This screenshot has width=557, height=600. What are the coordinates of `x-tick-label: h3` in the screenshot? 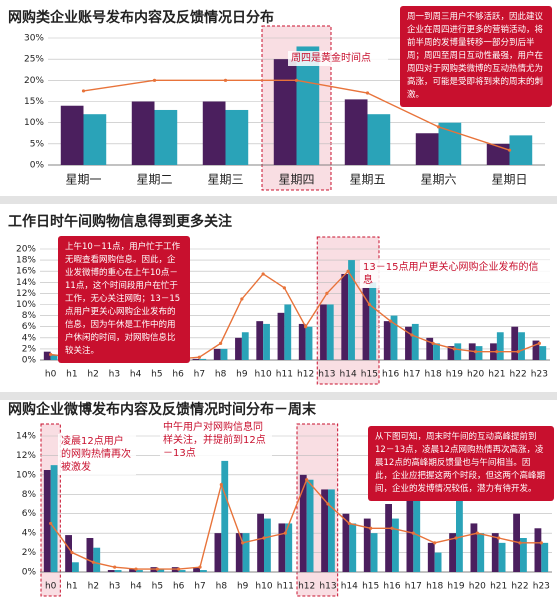 It's located at (114, 375).